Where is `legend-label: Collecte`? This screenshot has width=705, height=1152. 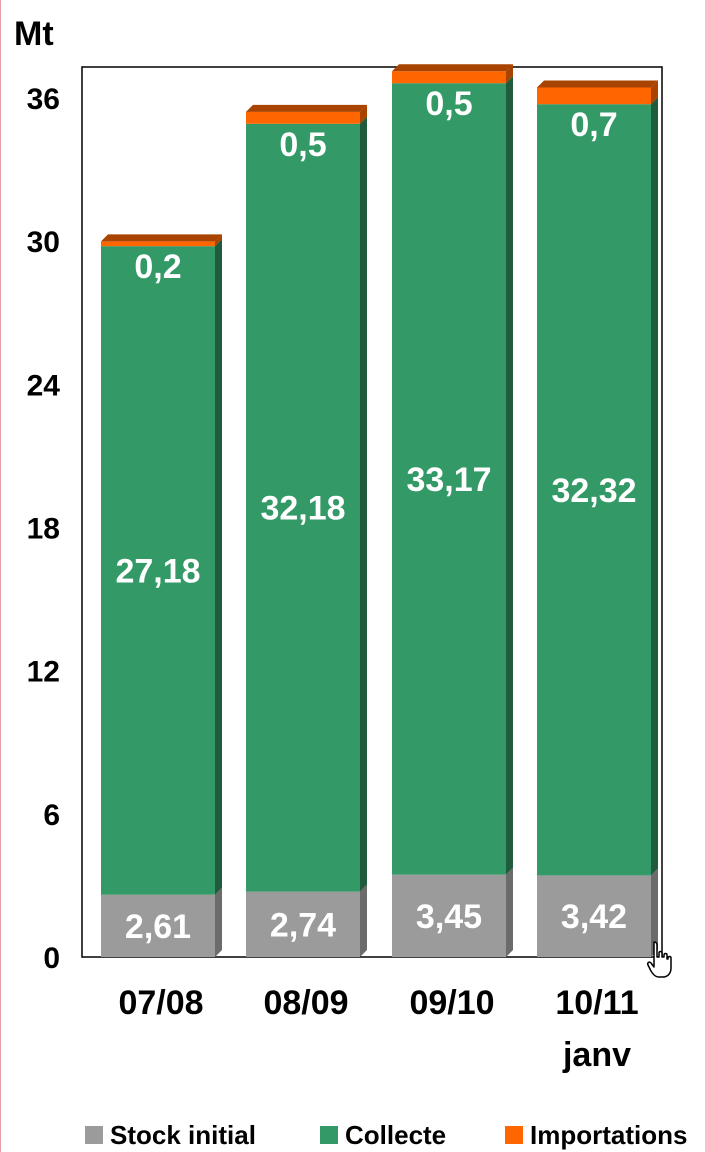
legend-label: Collecte is located at coordinates (395, 1135).